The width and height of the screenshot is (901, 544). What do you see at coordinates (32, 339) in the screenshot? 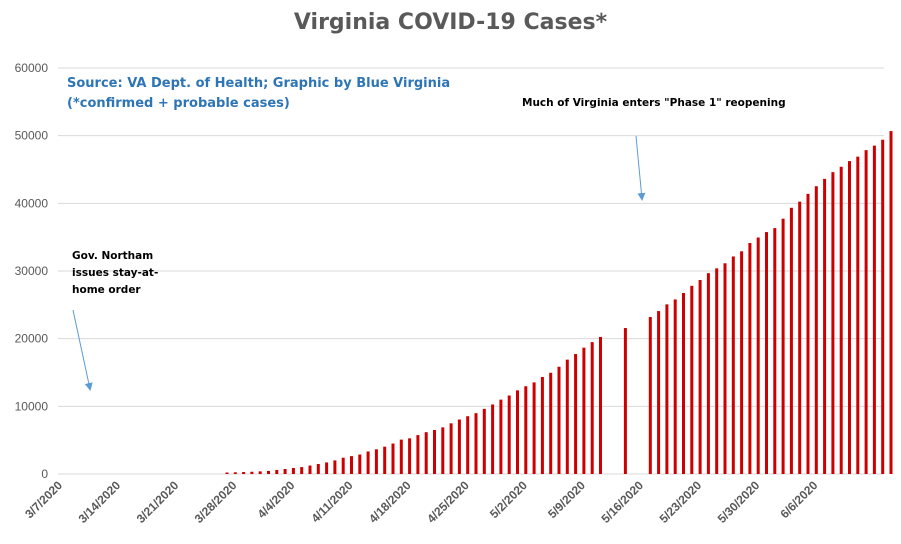
I see `y-tick-label: 20000` at bounding box center [32, 339].